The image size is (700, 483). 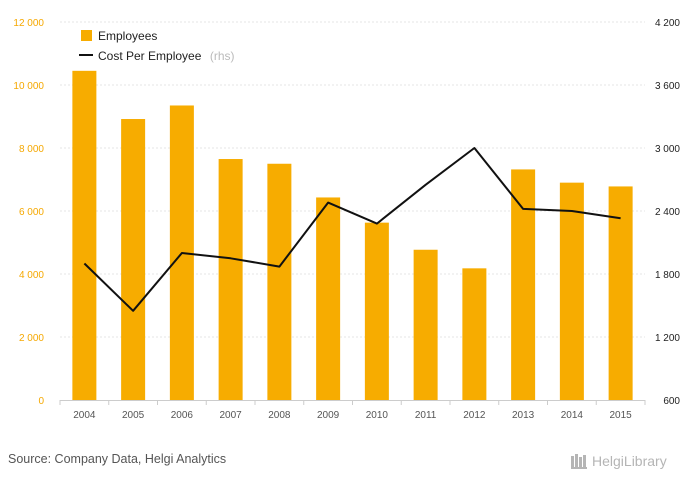 I want to click on y-left-tick-label: 8 000, so click(x=31, y=149).